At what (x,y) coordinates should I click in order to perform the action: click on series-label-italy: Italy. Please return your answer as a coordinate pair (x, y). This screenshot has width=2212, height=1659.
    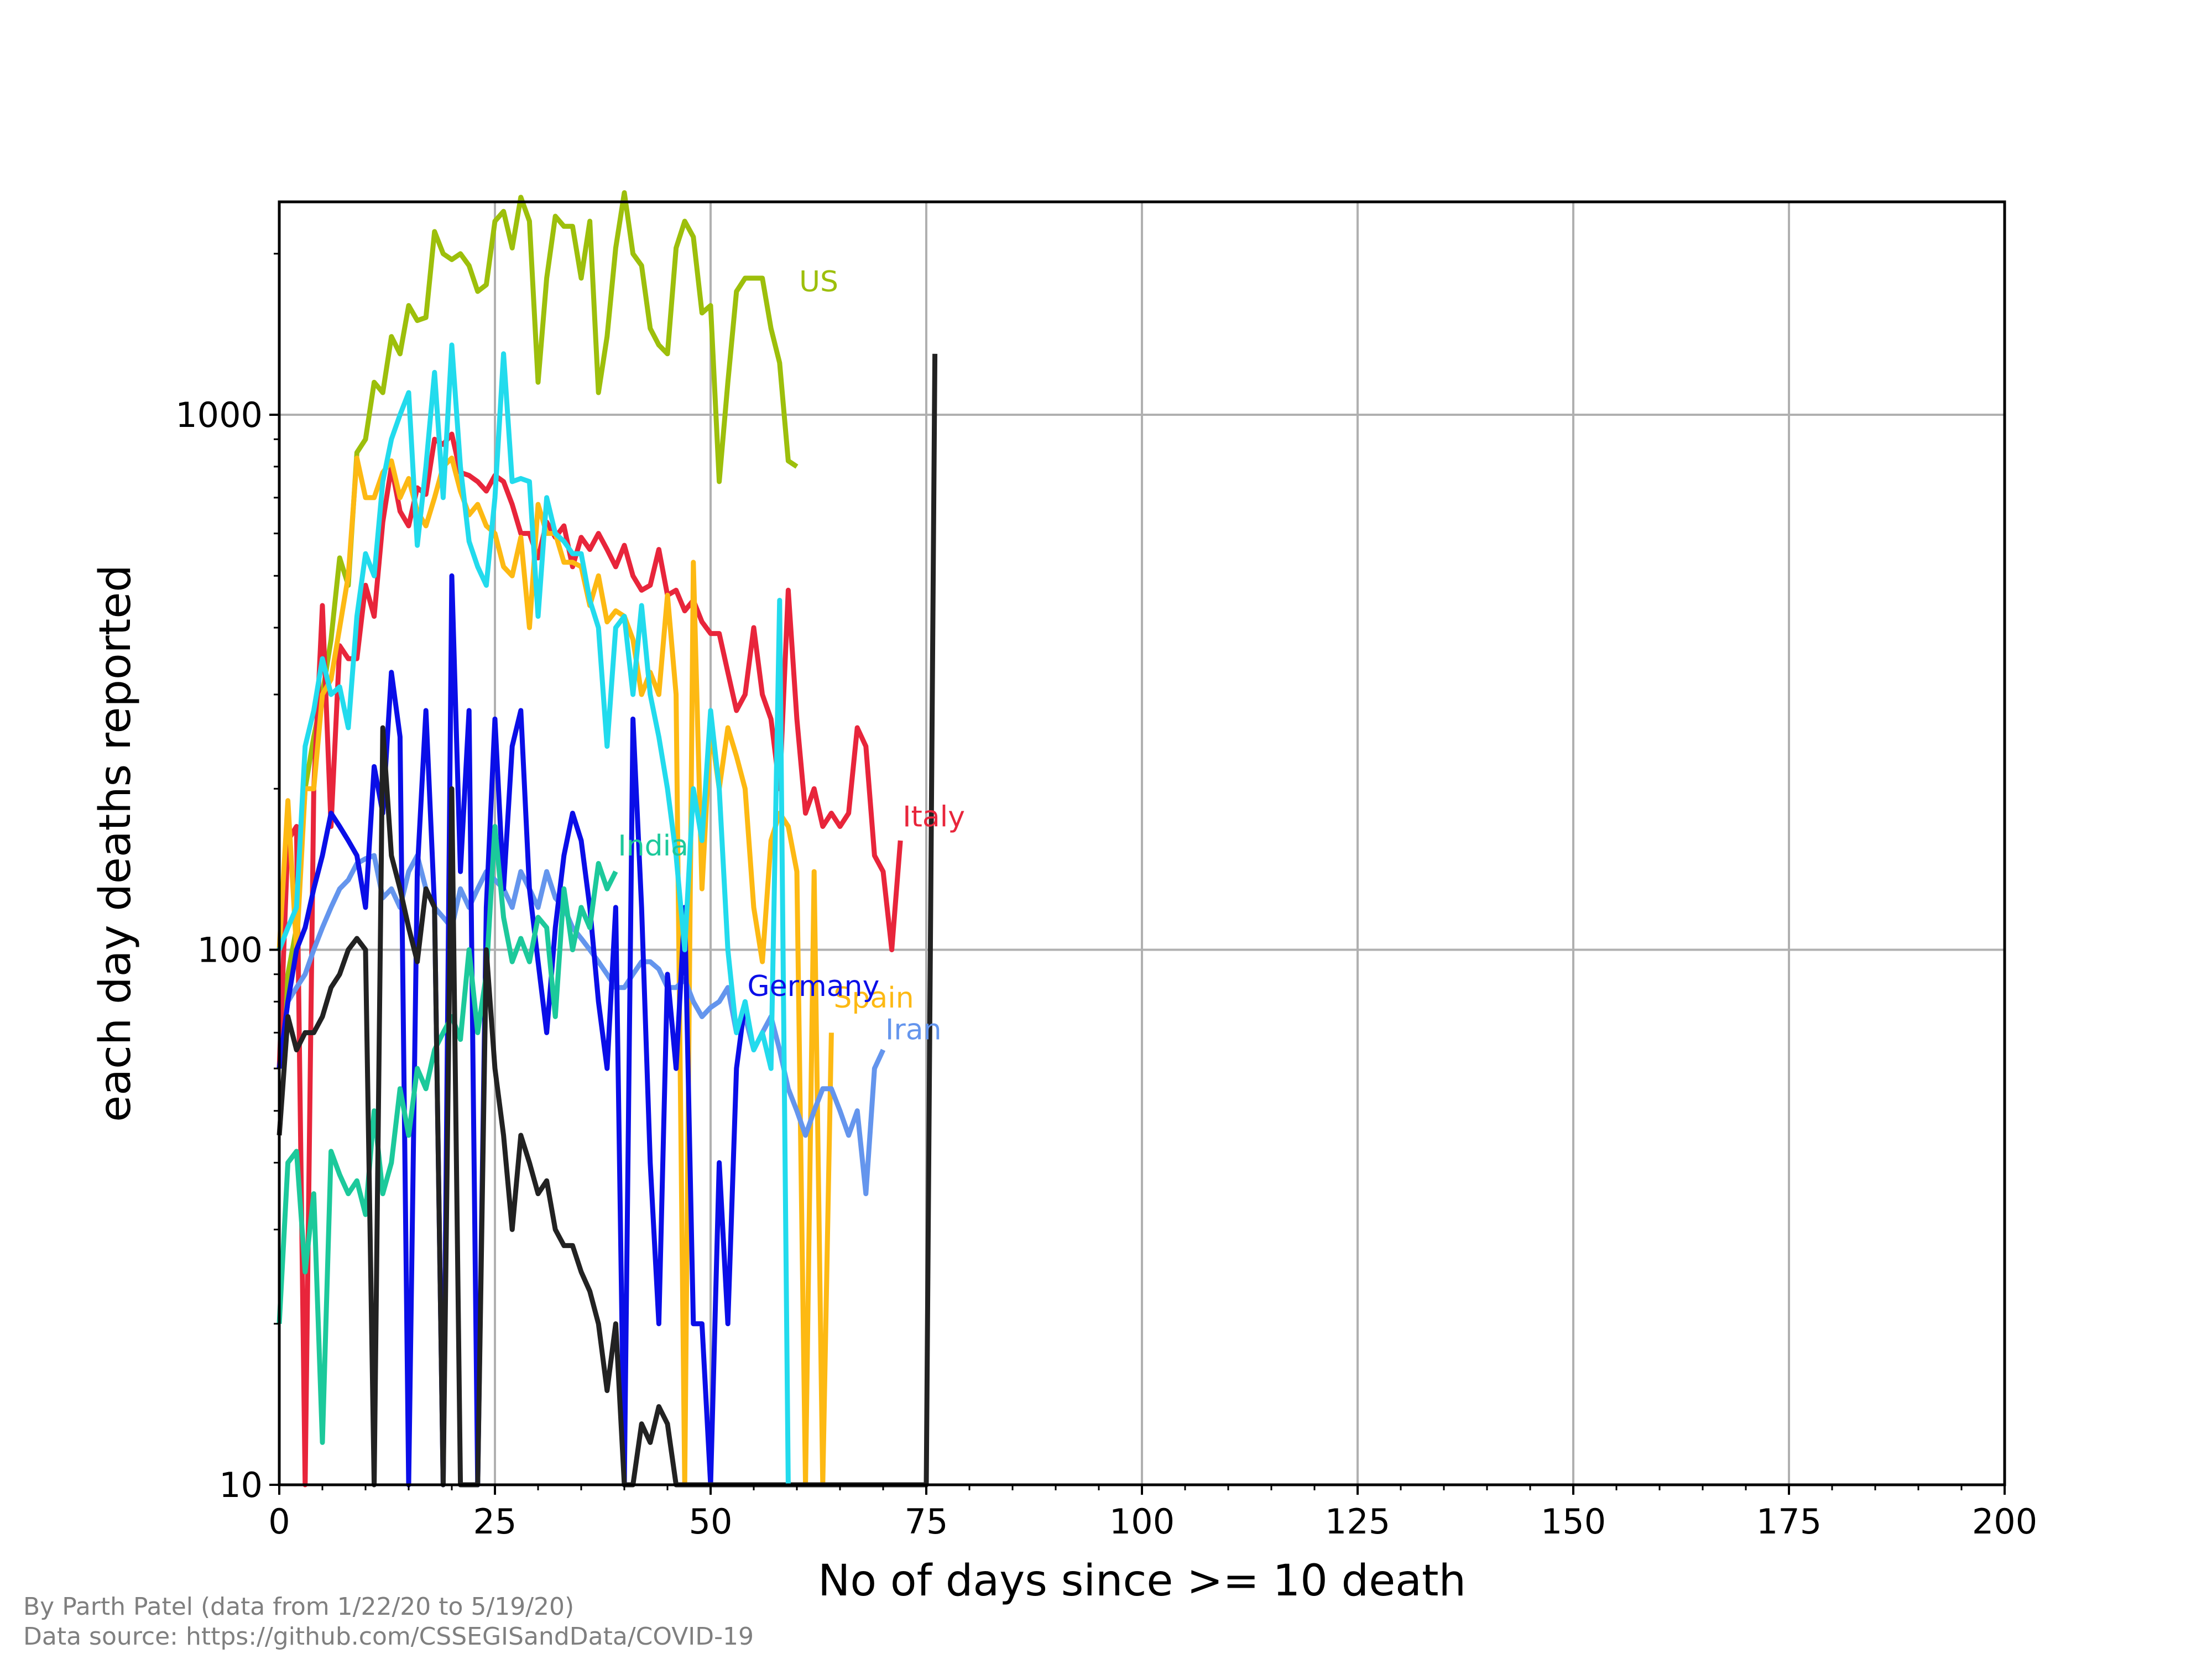
    Looking at the image, I should click on (934, 818).